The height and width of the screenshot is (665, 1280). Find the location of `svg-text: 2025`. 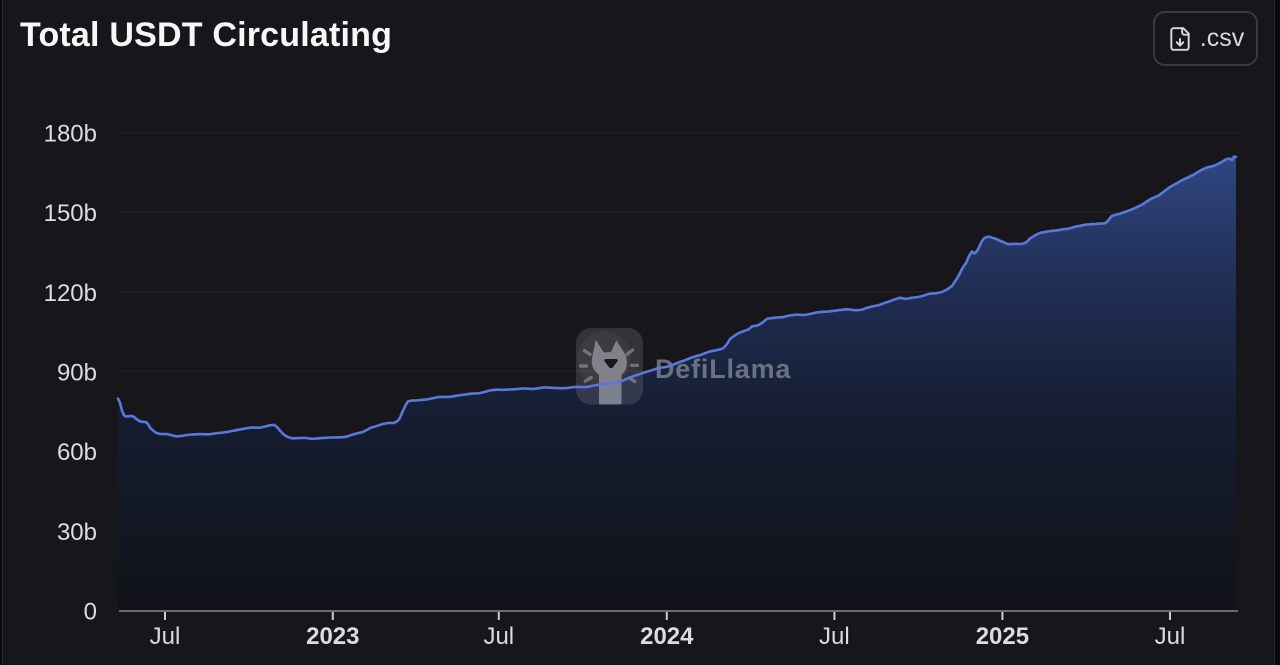

svg-text: 2025 is located at coordinates (1002, 636).